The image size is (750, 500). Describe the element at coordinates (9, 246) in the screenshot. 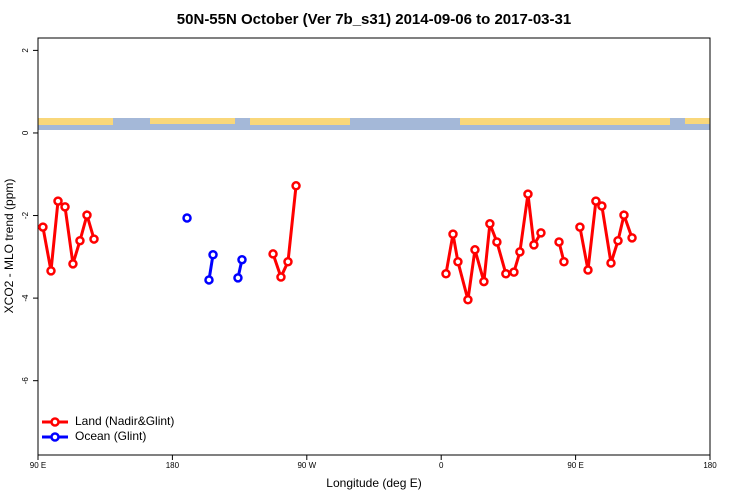

I see `y-axis-label: XCO2 - MLO trend (ppm)` at that location.